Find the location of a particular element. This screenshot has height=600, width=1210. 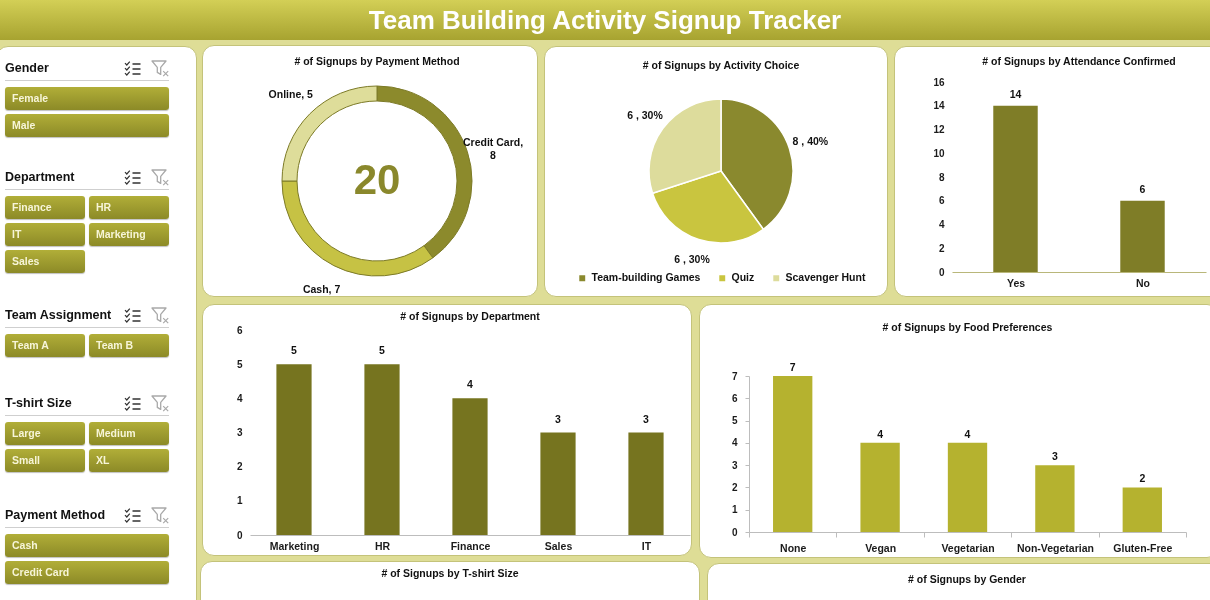

chart-title: # of Signups by Payment Method is located at coordinates (377, 60).